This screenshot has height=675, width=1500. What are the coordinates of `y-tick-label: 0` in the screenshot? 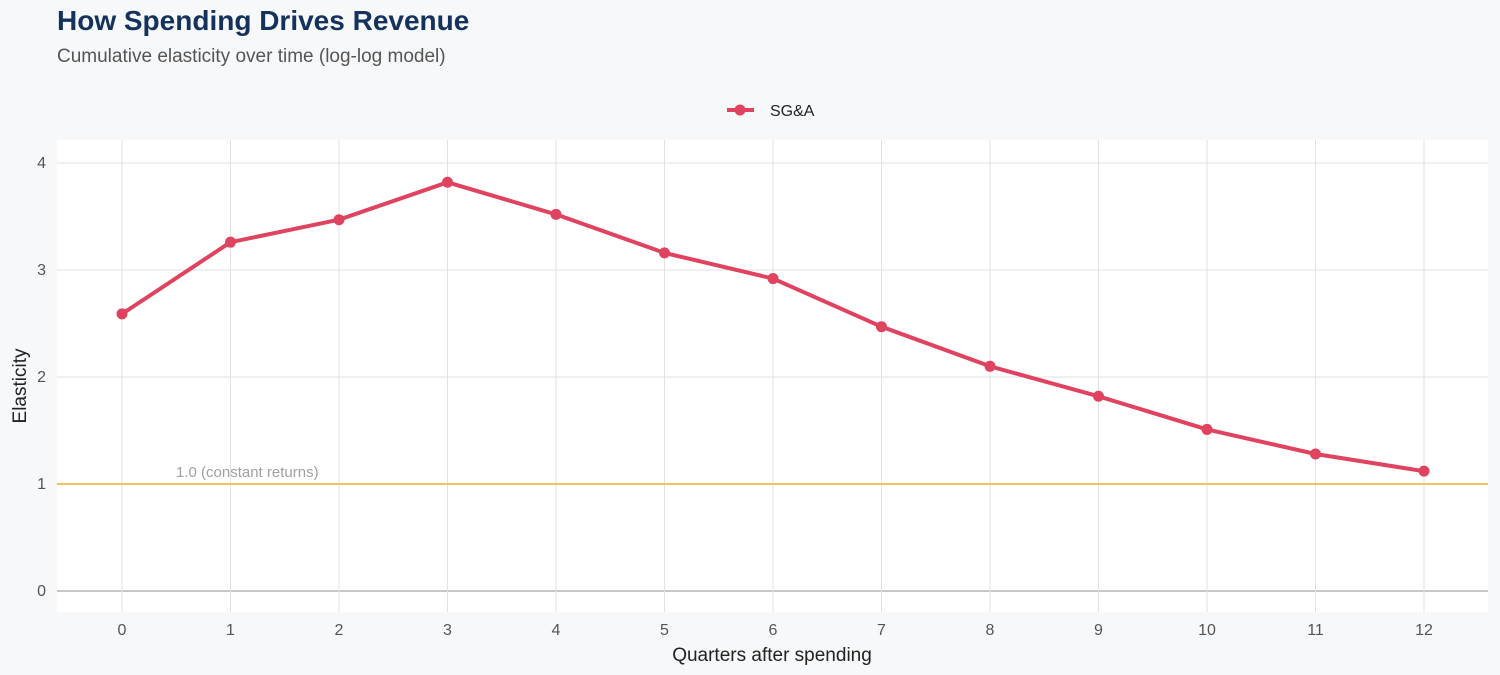 It's located at (41, 591).